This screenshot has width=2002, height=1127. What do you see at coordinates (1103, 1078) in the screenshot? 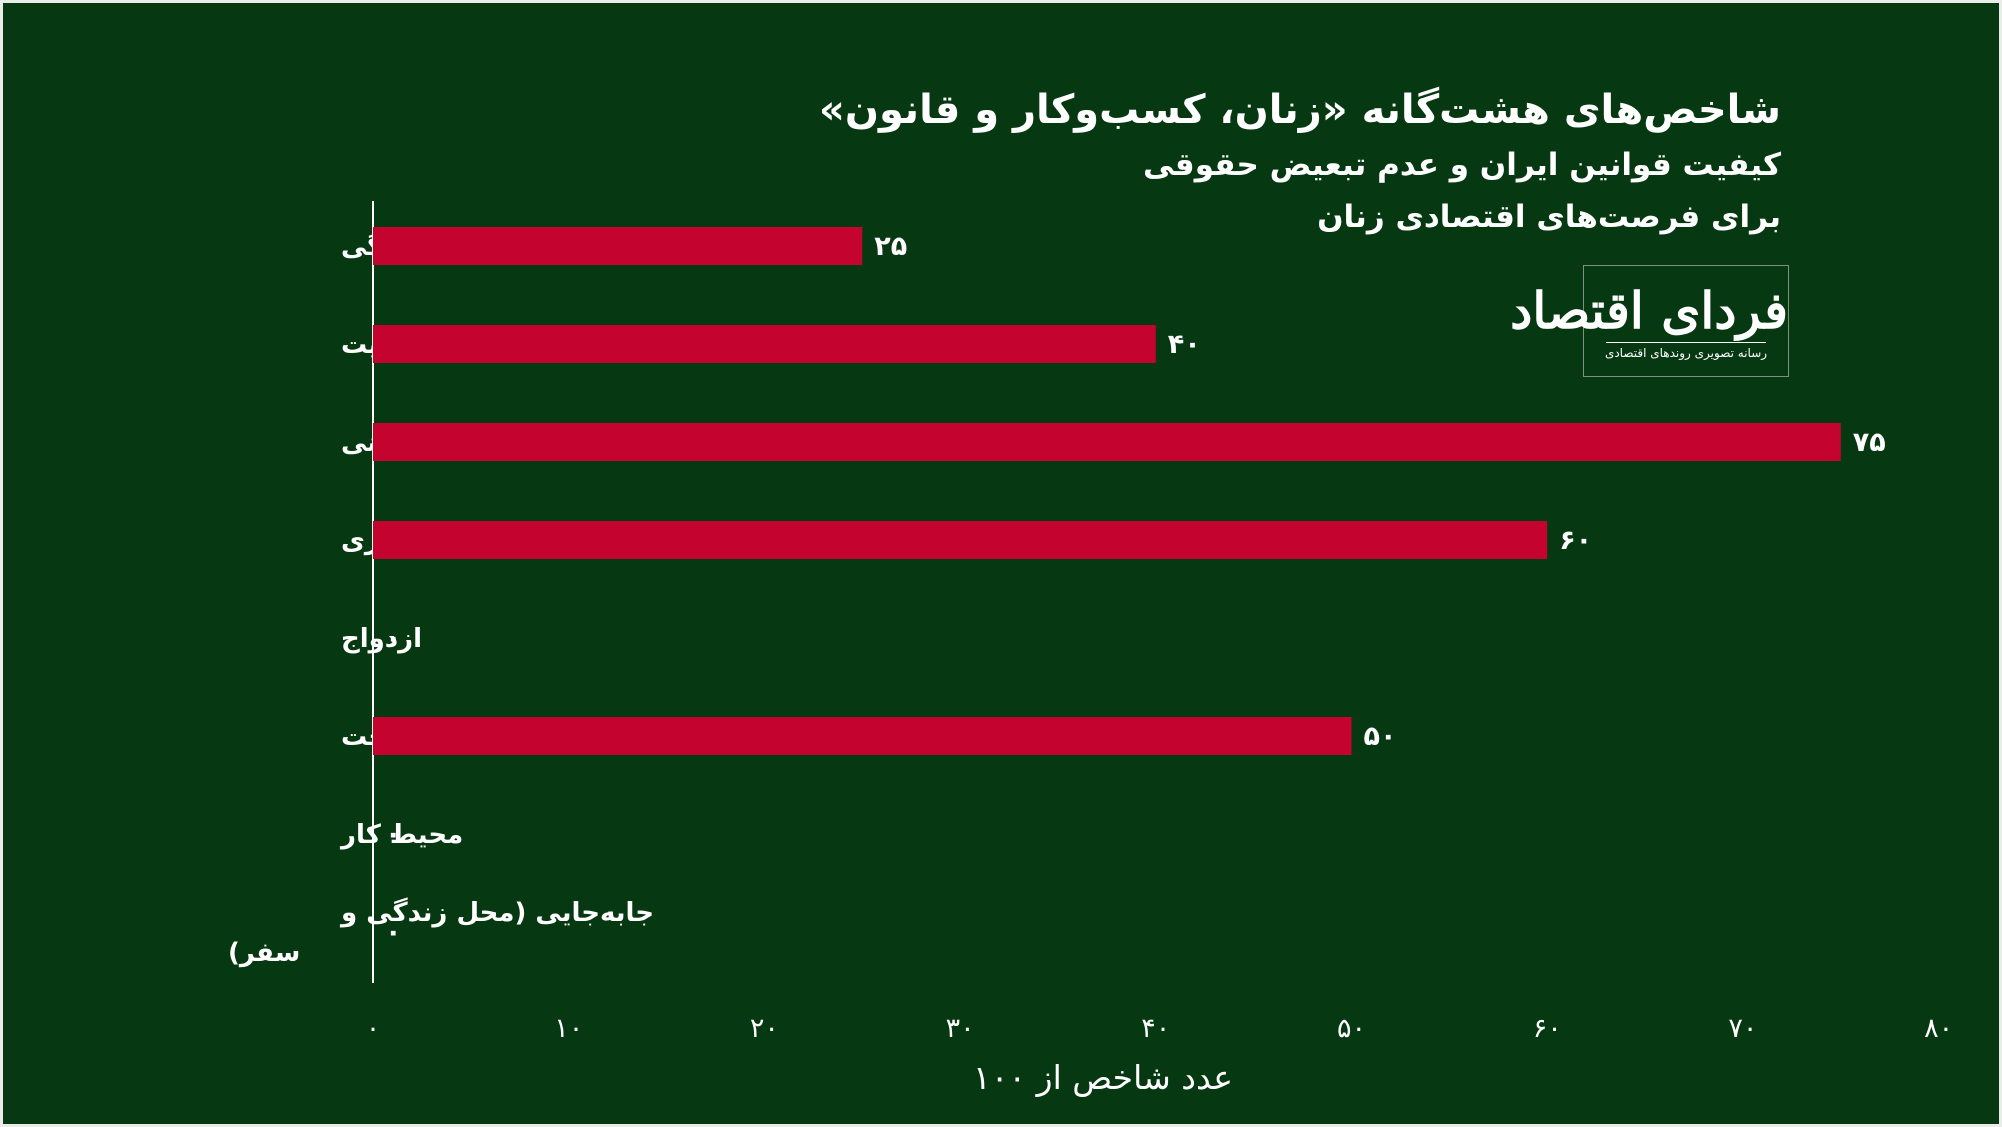
I see `x-axis-title: عدد شاخص از ۱۰۰` at bounding box center [1103, 1078].